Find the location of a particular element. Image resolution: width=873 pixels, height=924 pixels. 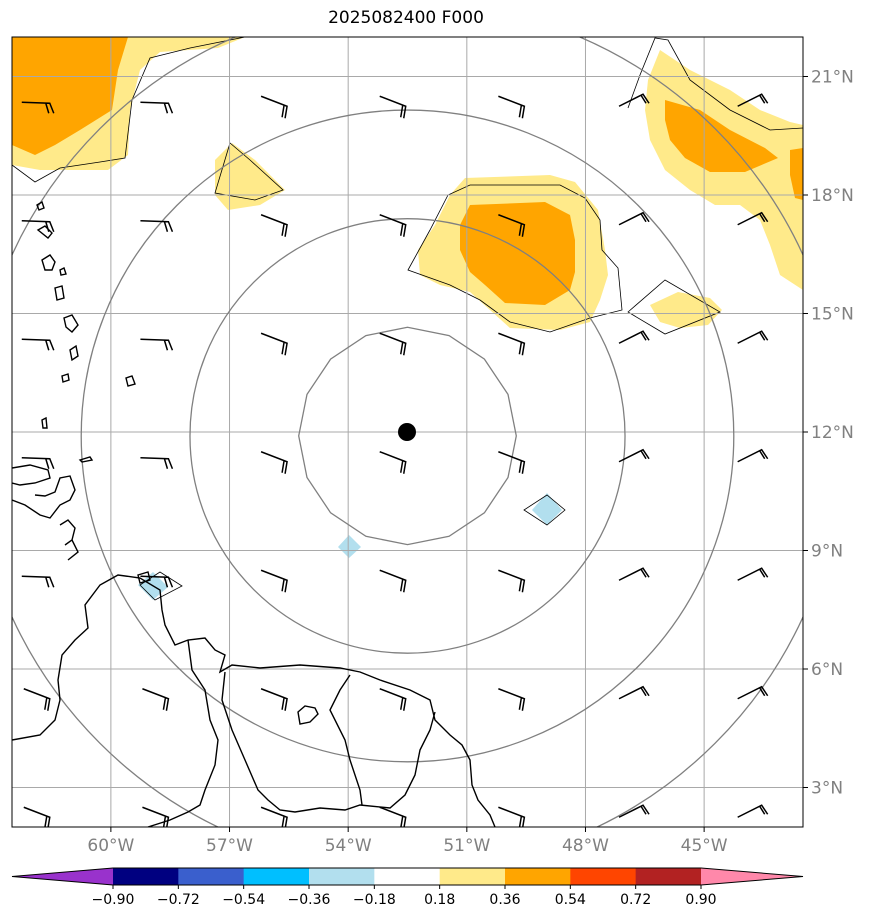

island-j is located at coordinates (44, 232).